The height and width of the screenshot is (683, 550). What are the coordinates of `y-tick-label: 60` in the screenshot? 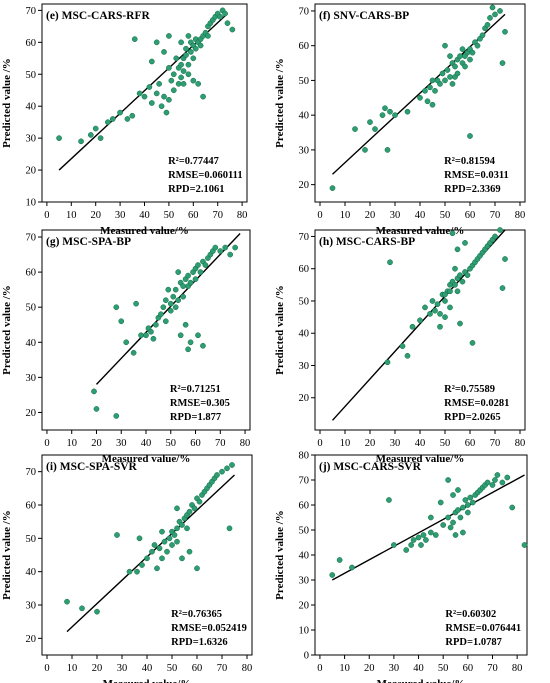 It's located at (31, 43).